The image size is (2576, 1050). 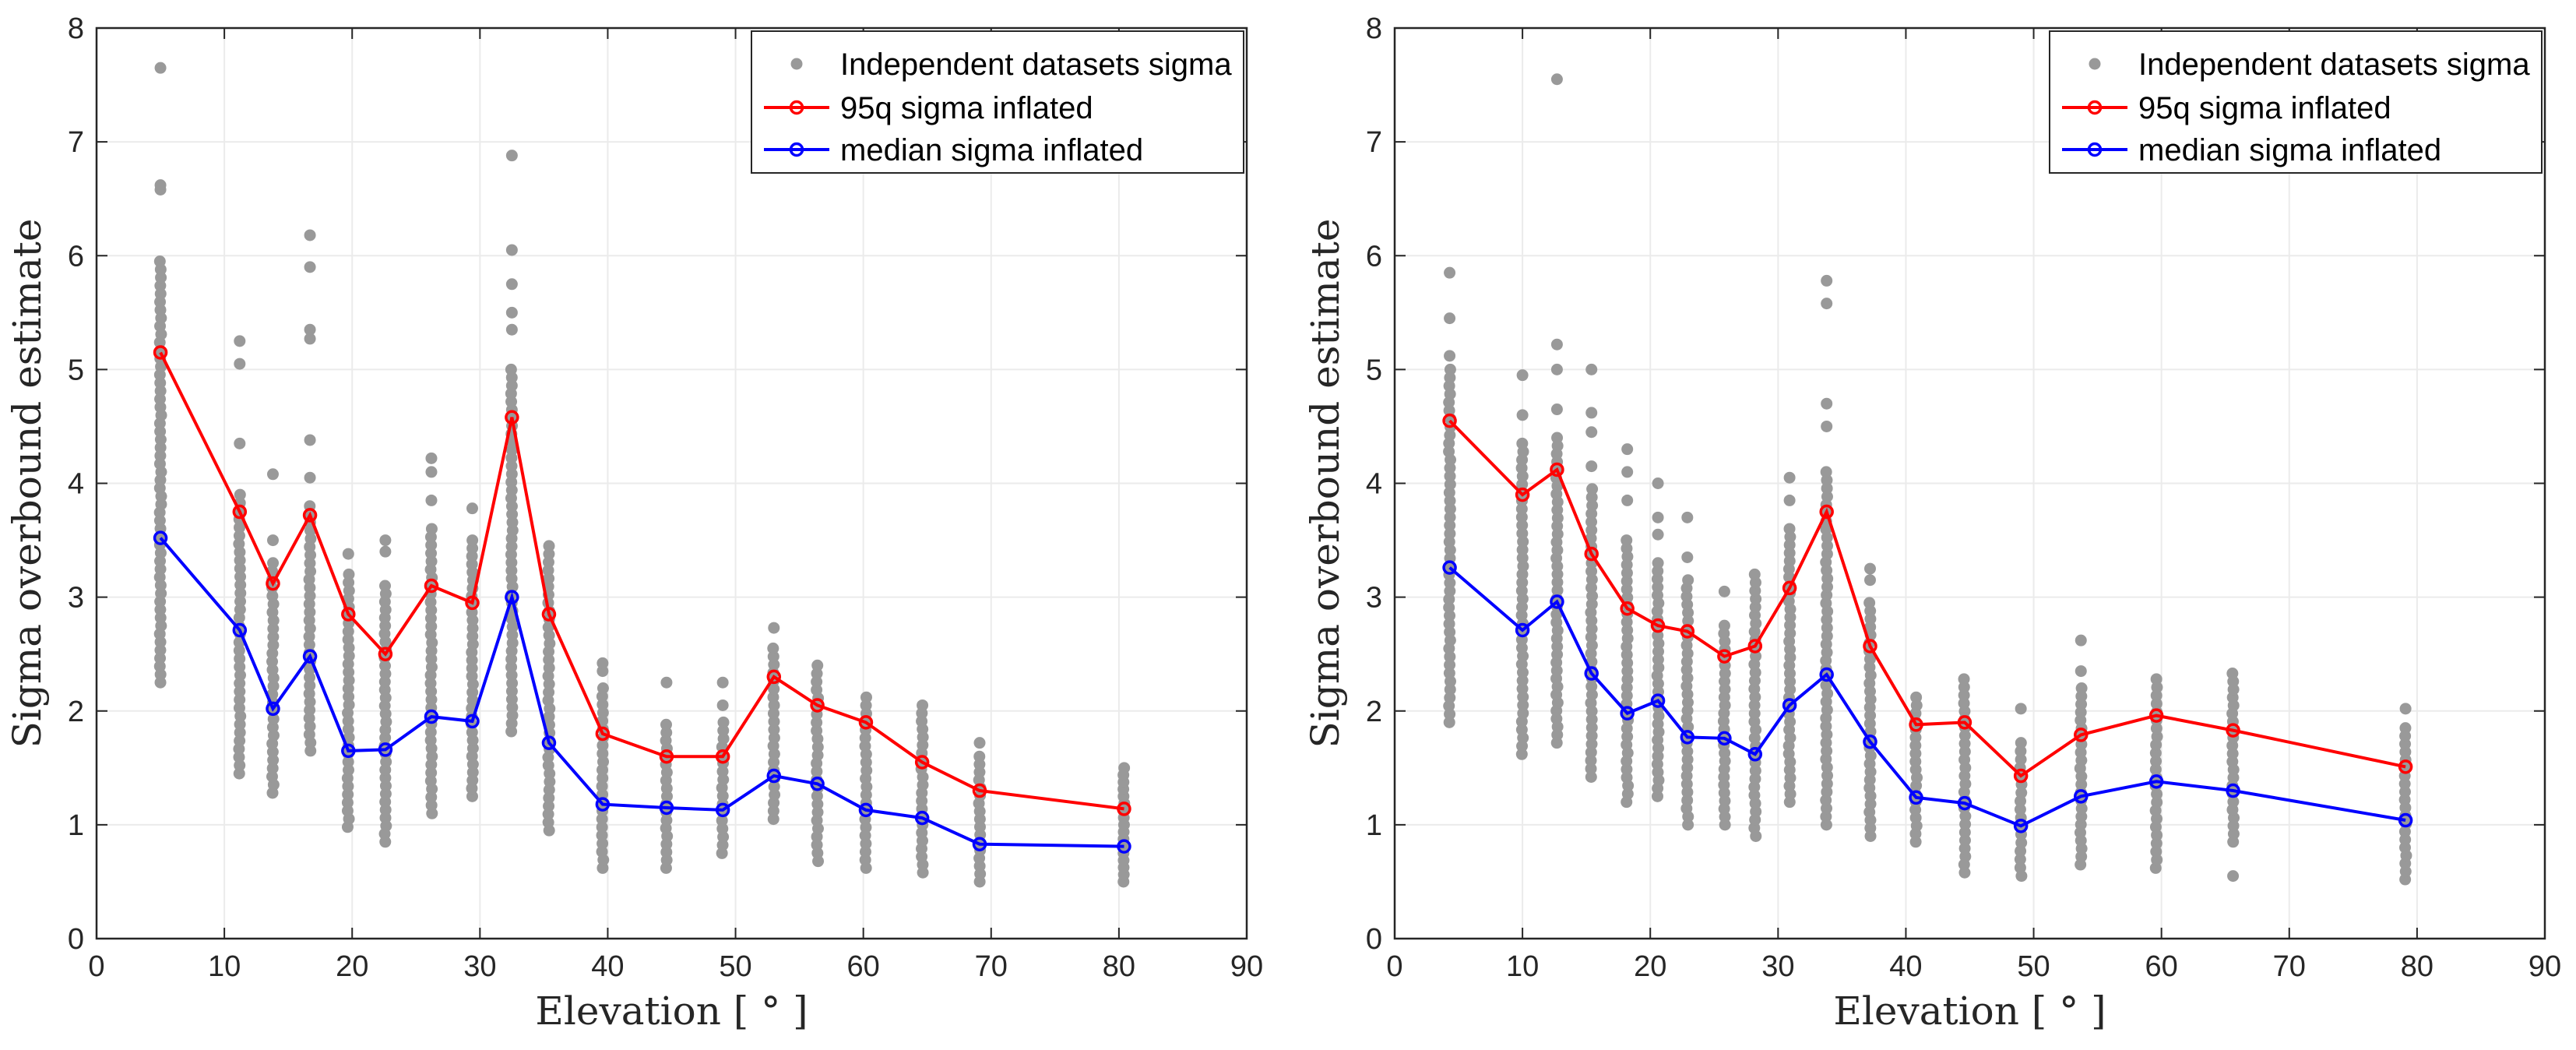 I want to click on x-tick-label: 30, so click(x=1777, y=966).